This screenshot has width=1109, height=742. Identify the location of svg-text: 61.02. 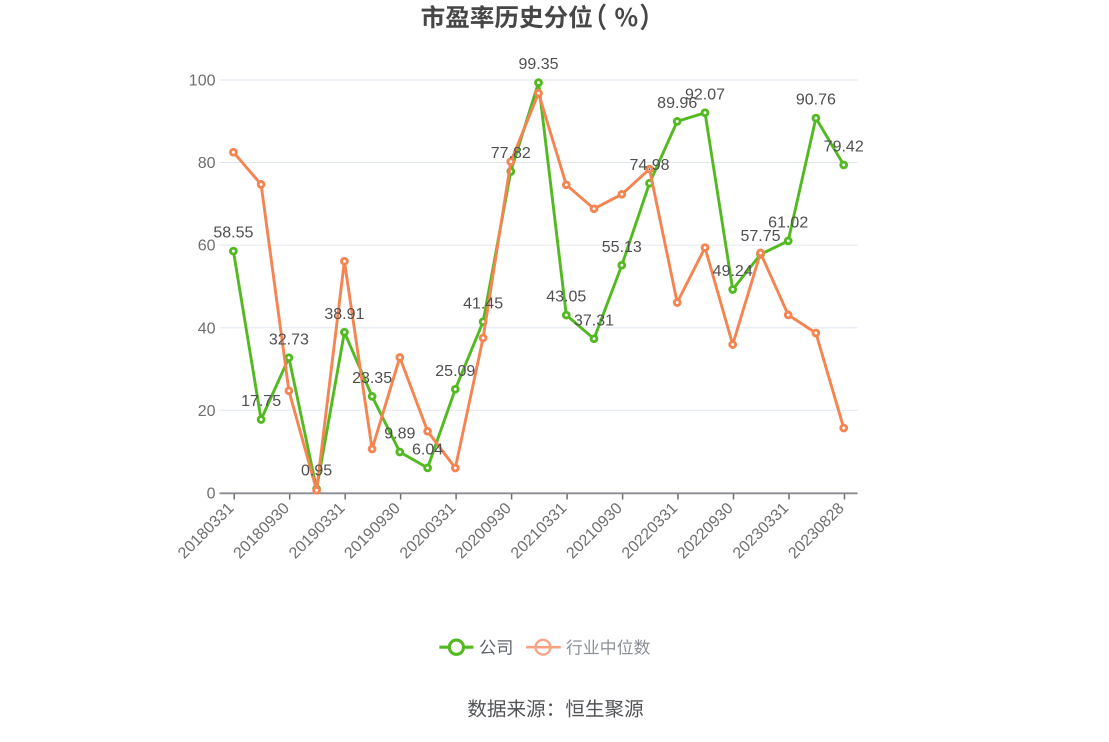
(788, 223).